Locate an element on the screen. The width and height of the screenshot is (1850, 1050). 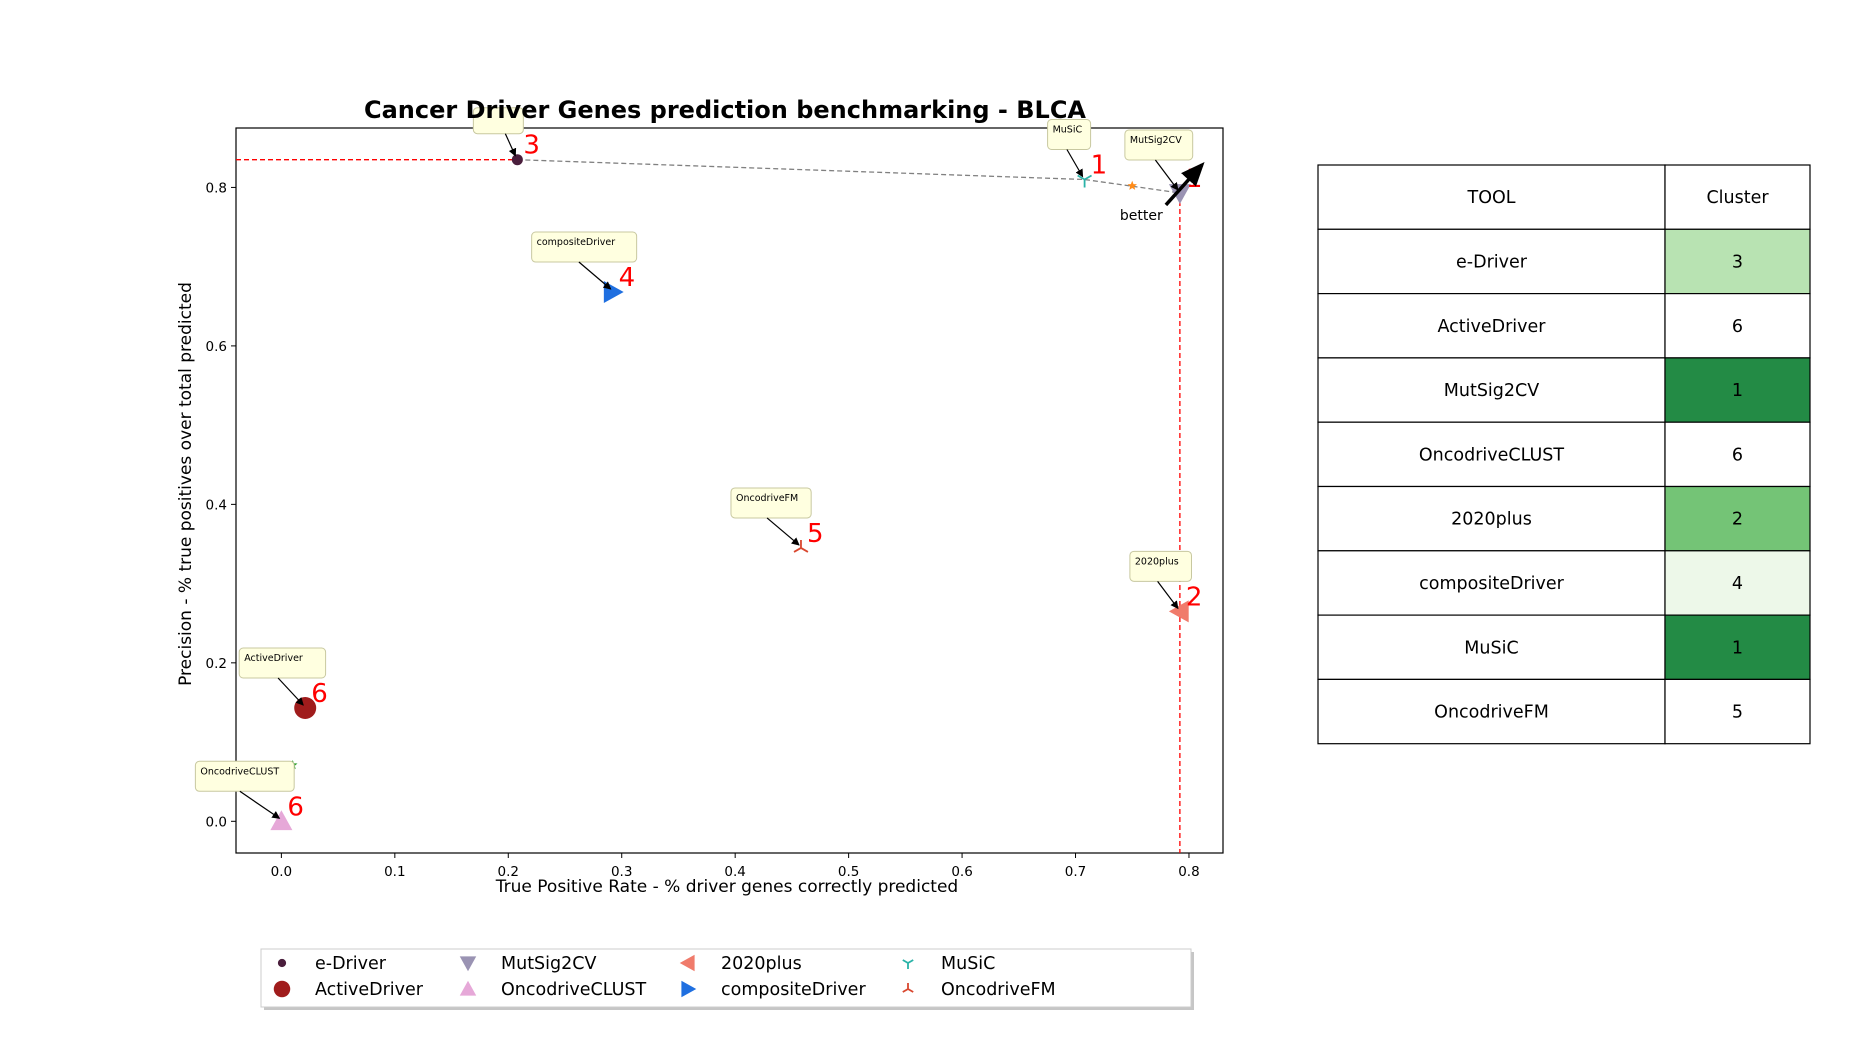
y-tick-label: 0.0 is located at coordinates (216, 822).